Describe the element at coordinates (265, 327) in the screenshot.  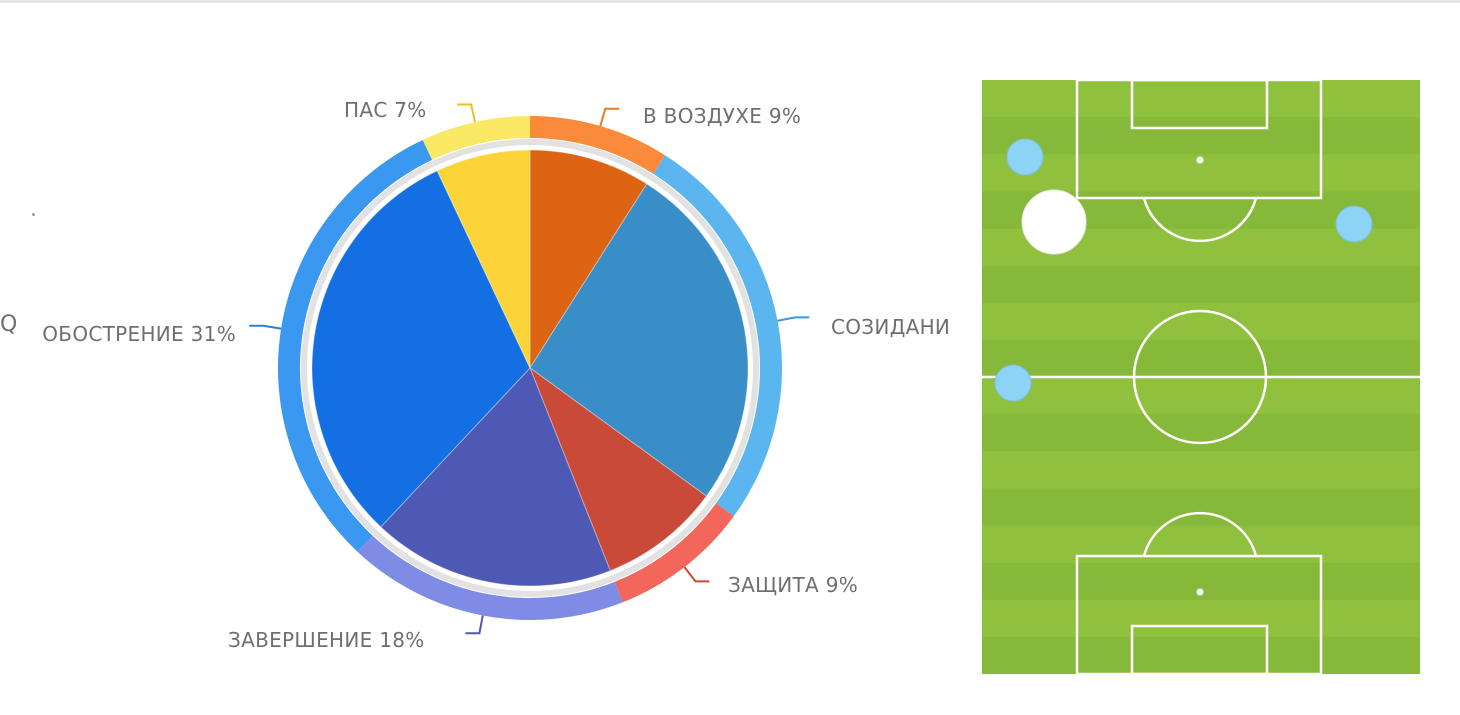
I see `connector-obostrenie` at that location.